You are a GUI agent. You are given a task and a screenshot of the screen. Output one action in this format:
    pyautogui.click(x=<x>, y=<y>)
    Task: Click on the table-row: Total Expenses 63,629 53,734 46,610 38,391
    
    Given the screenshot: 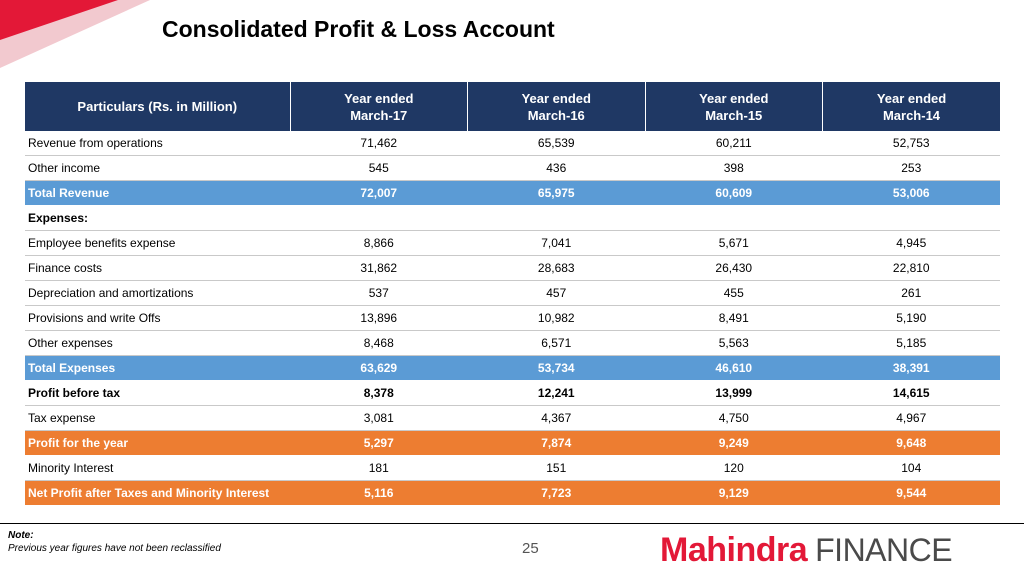 What is the action you would take?
    pyautogui.click(x=512, y=368)
    